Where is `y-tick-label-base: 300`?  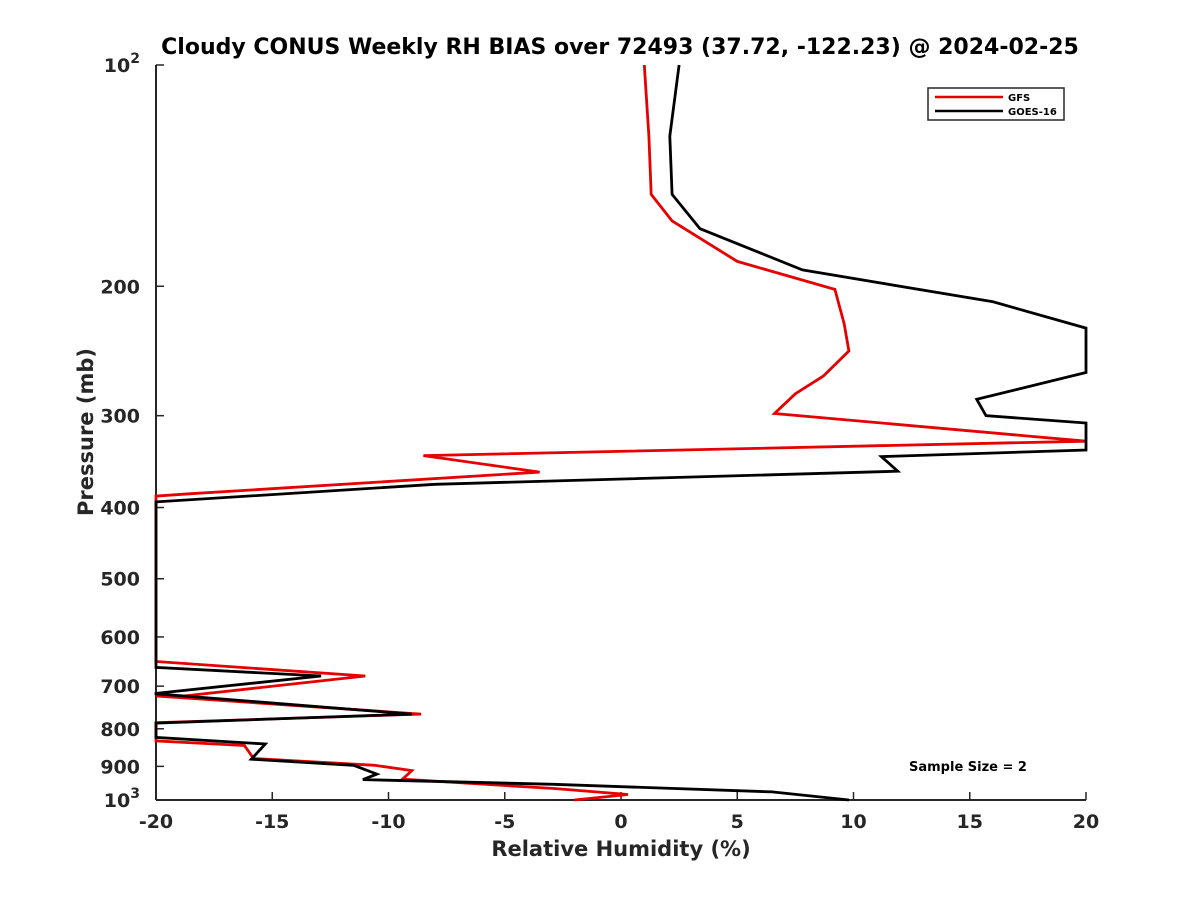
y-tick-label-base: 300 is located at coordinates (120, 417).